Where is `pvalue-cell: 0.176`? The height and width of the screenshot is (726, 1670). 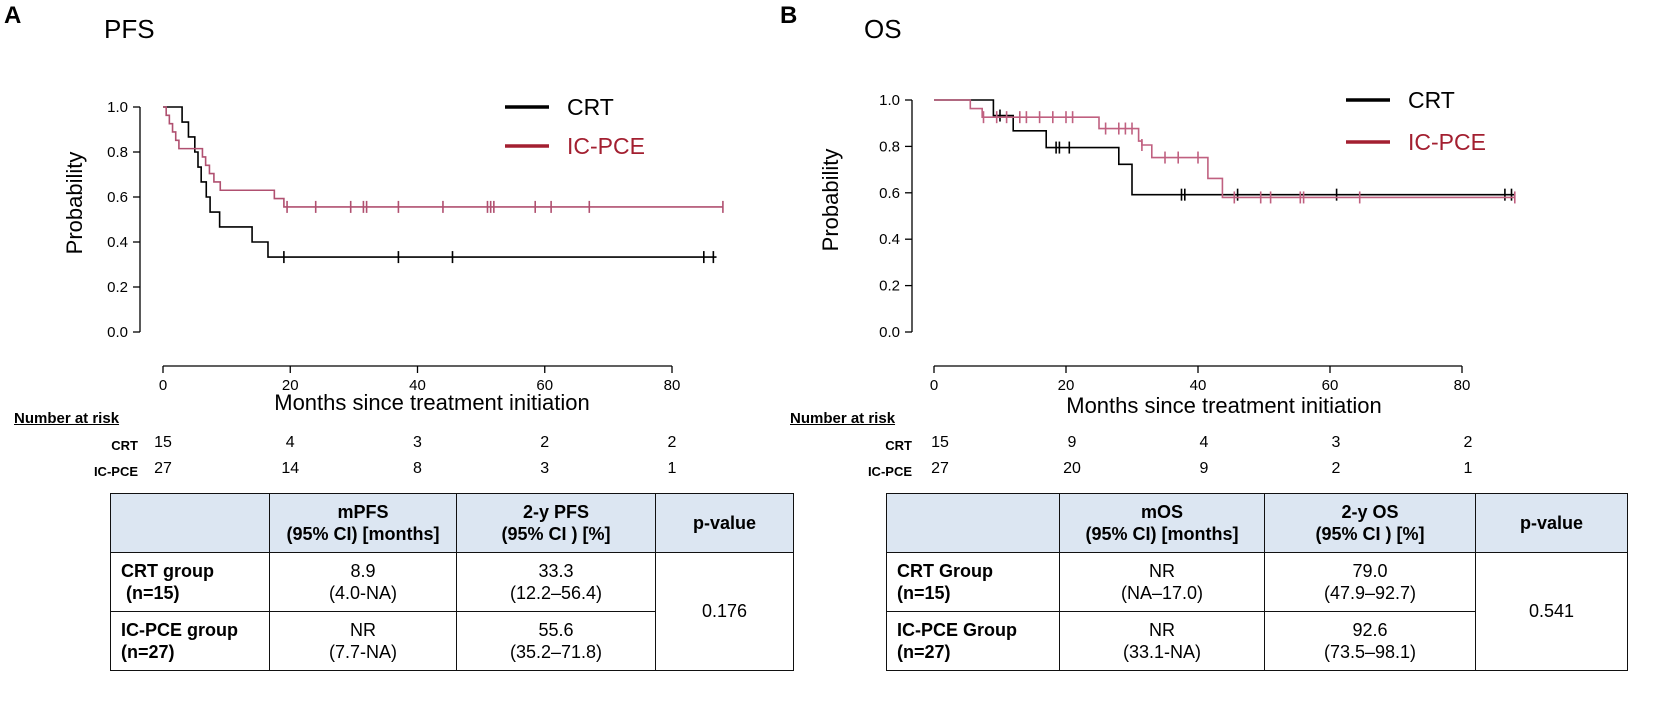 pvalue-cell: 0.176 is located at coordinates (724, 611).